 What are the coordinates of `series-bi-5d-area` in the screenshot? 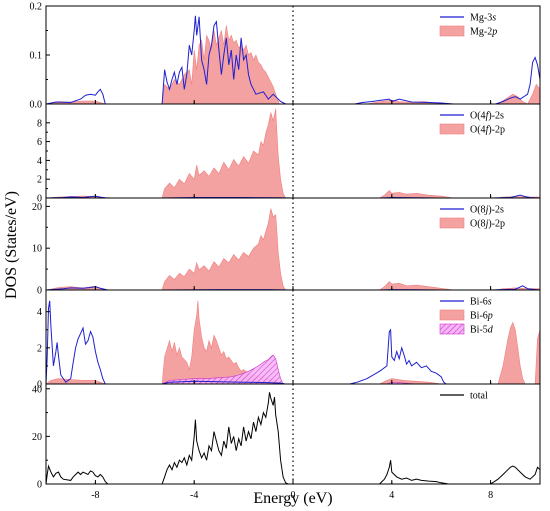 It's located at (293, 369).